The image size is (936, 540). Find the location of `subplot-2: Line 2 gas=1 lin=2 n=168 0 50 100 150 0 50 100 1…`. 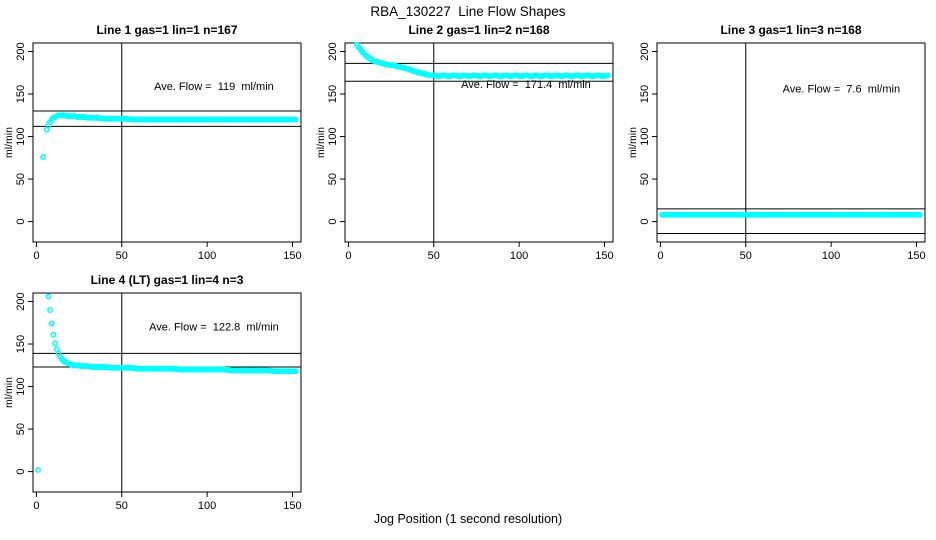

subplot-2: Line 2 gas=1 lin=2 n=168 0 50 100 150 0 50 100 1… is located at coordinates (464, 142).